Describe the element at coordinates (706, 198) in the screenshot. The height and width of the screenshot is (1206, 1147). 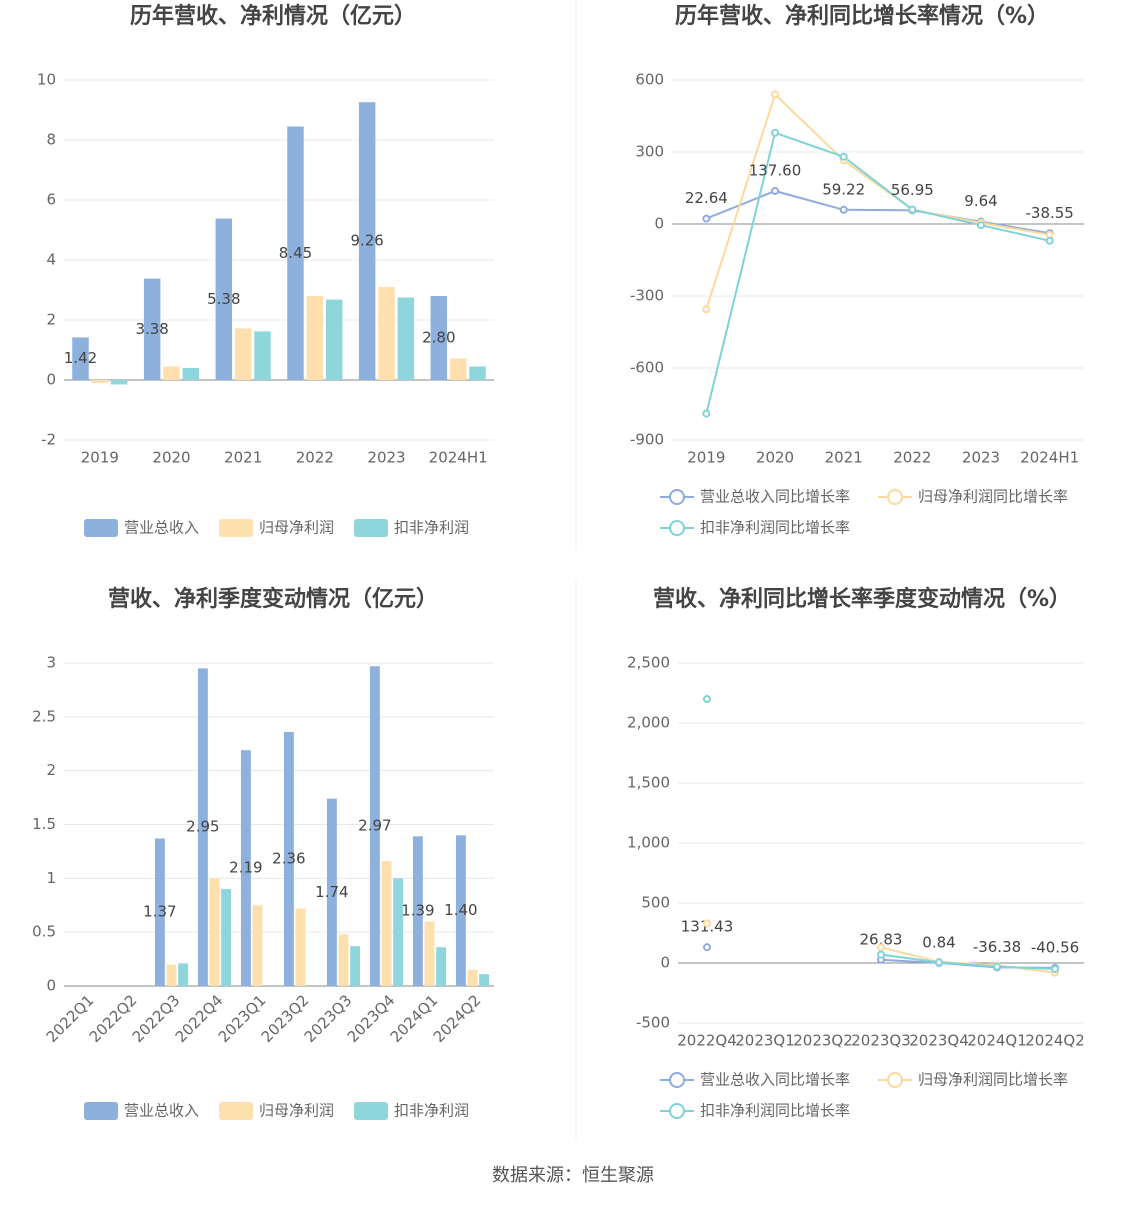
I see `data-label: 22.64` at that location.